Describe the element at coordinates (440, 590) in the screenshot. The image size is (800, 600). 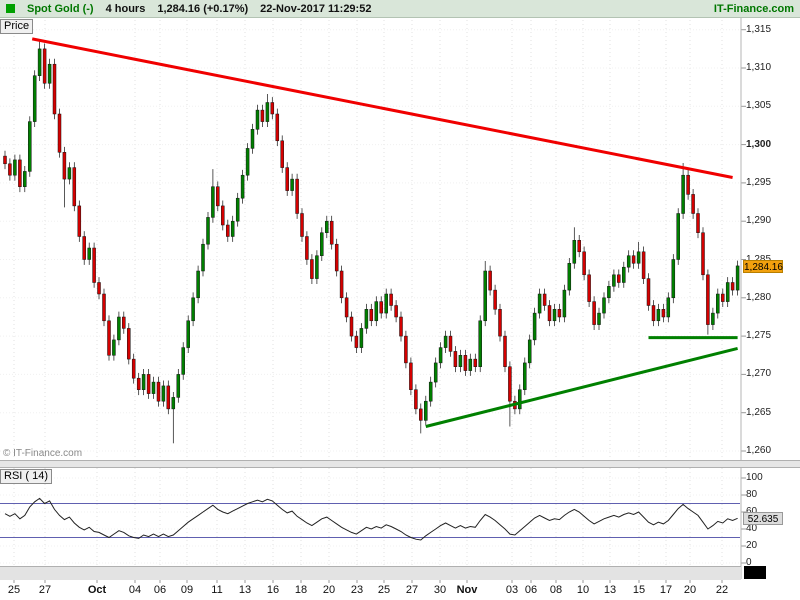
I see `time-axis-label: 30` at that location.